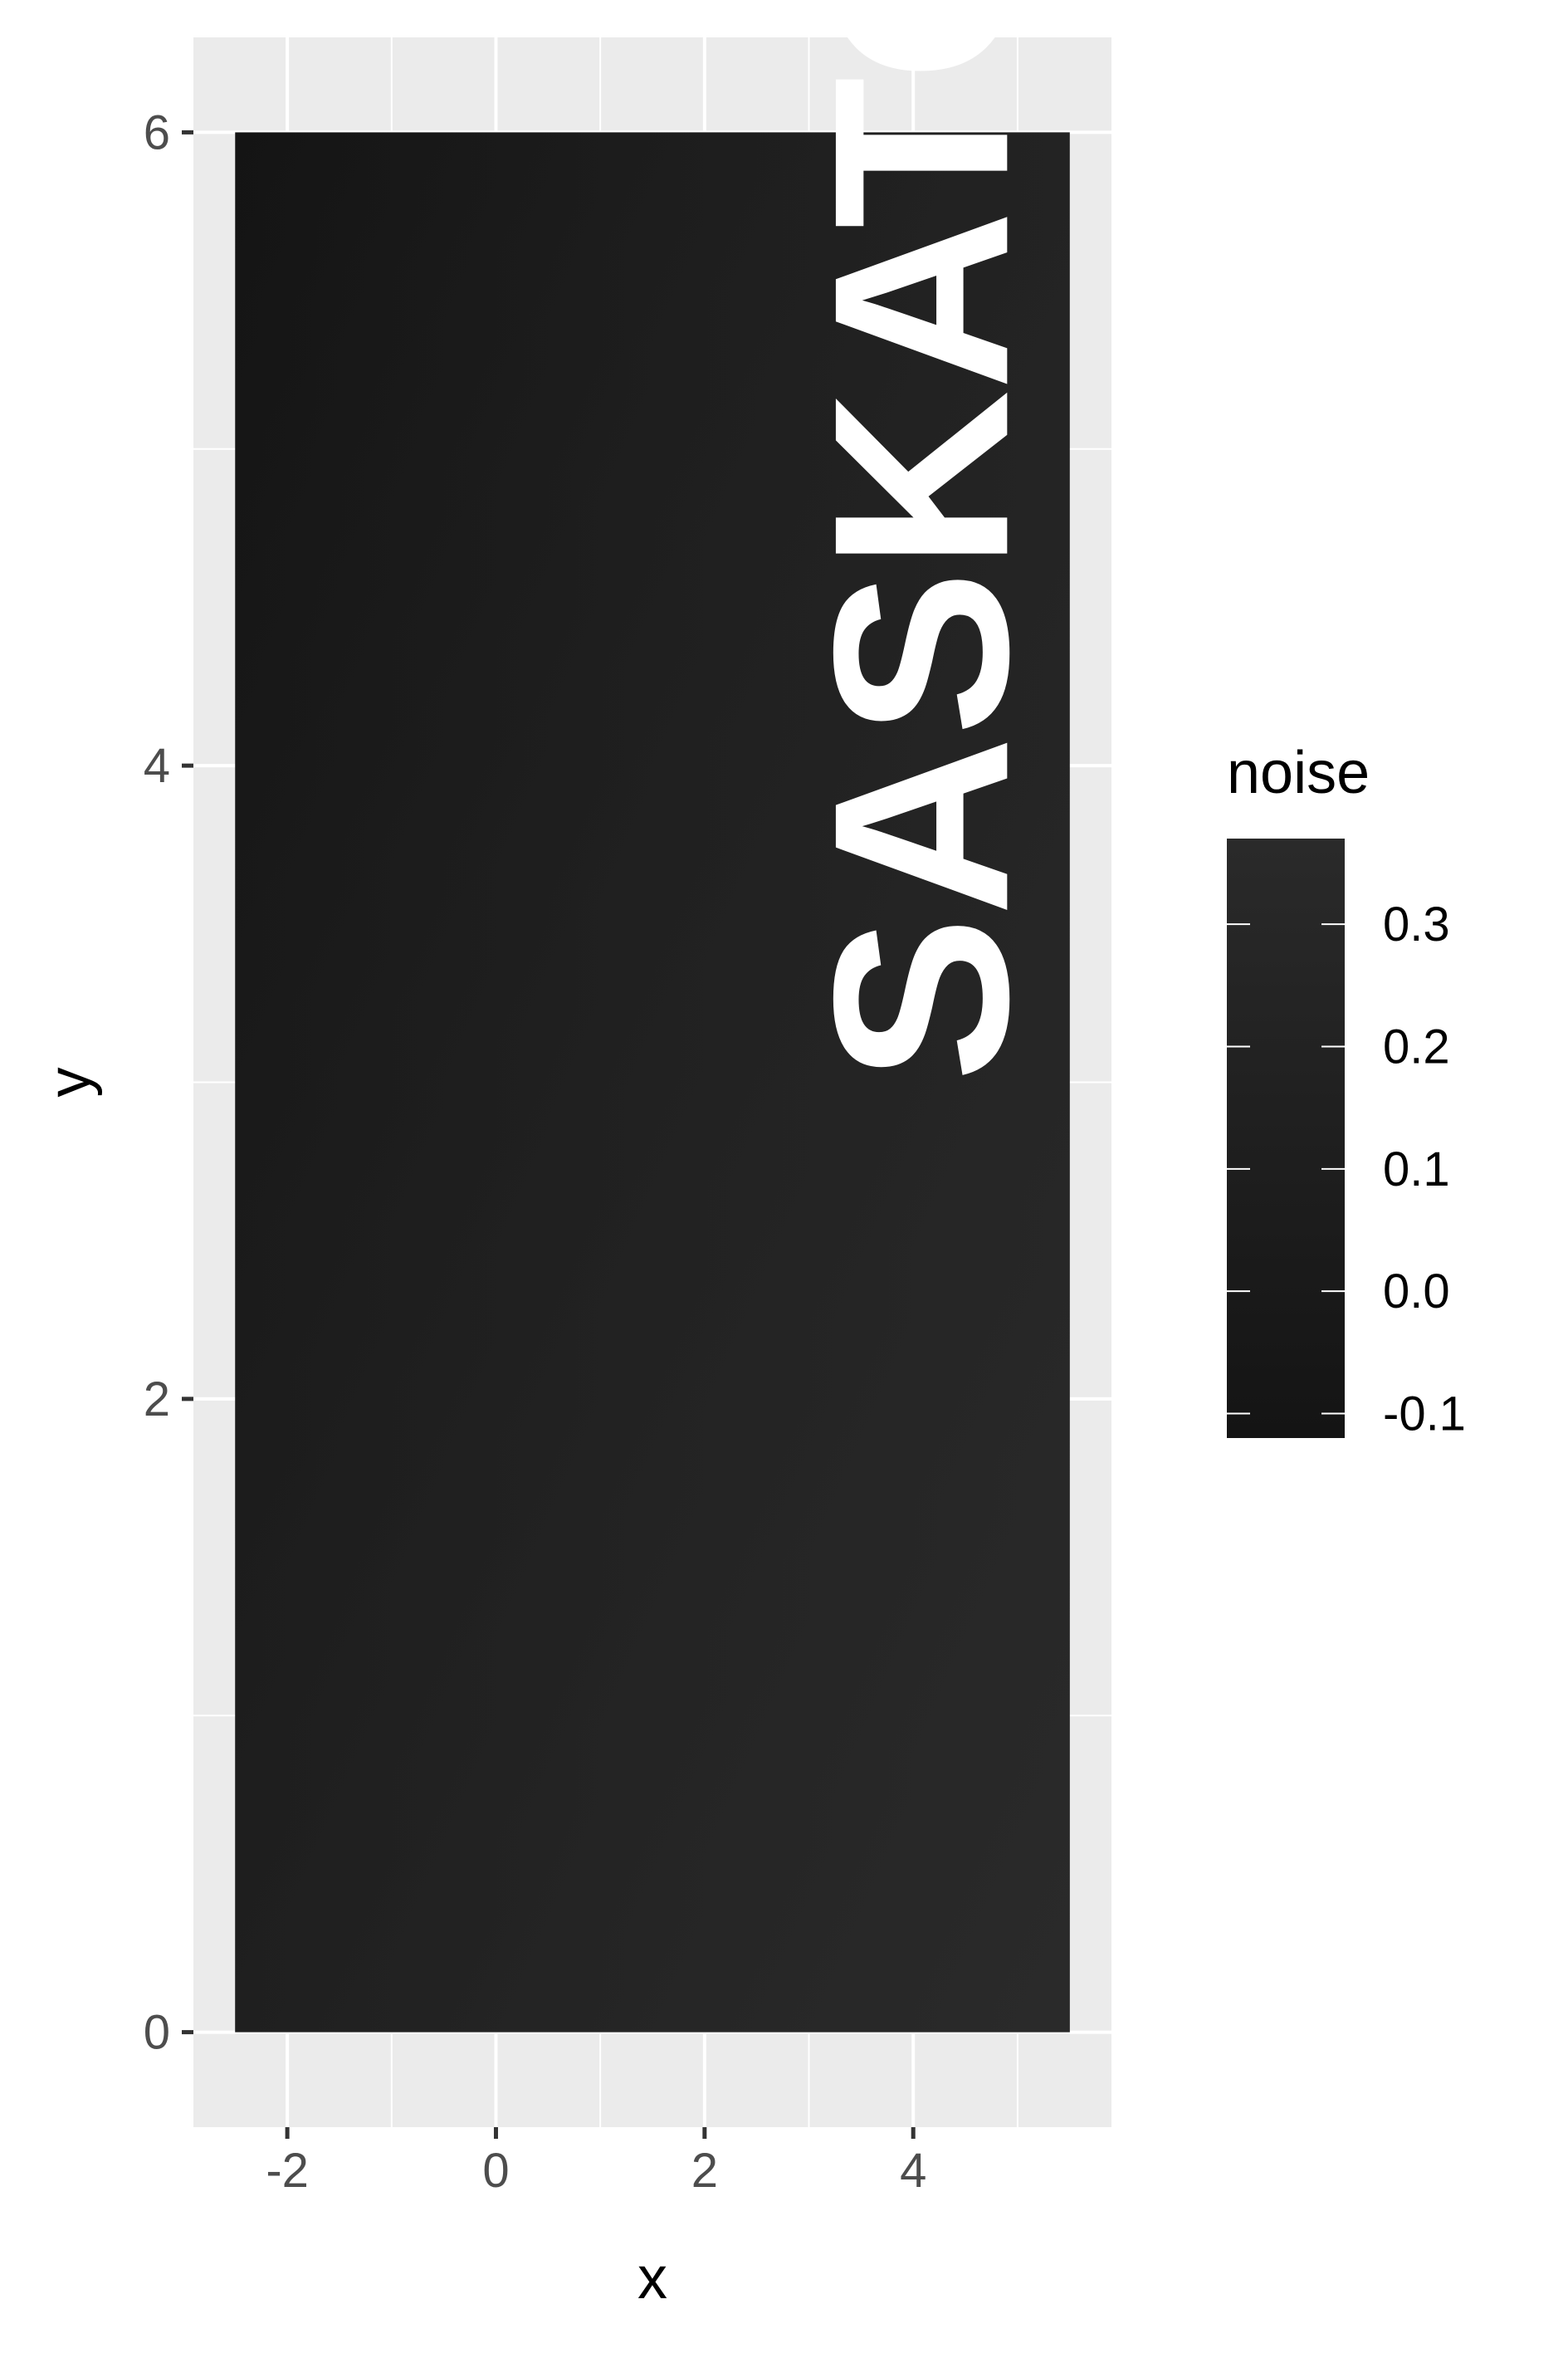  I want to click on y-tick-label: 0, so click(157, 2033).